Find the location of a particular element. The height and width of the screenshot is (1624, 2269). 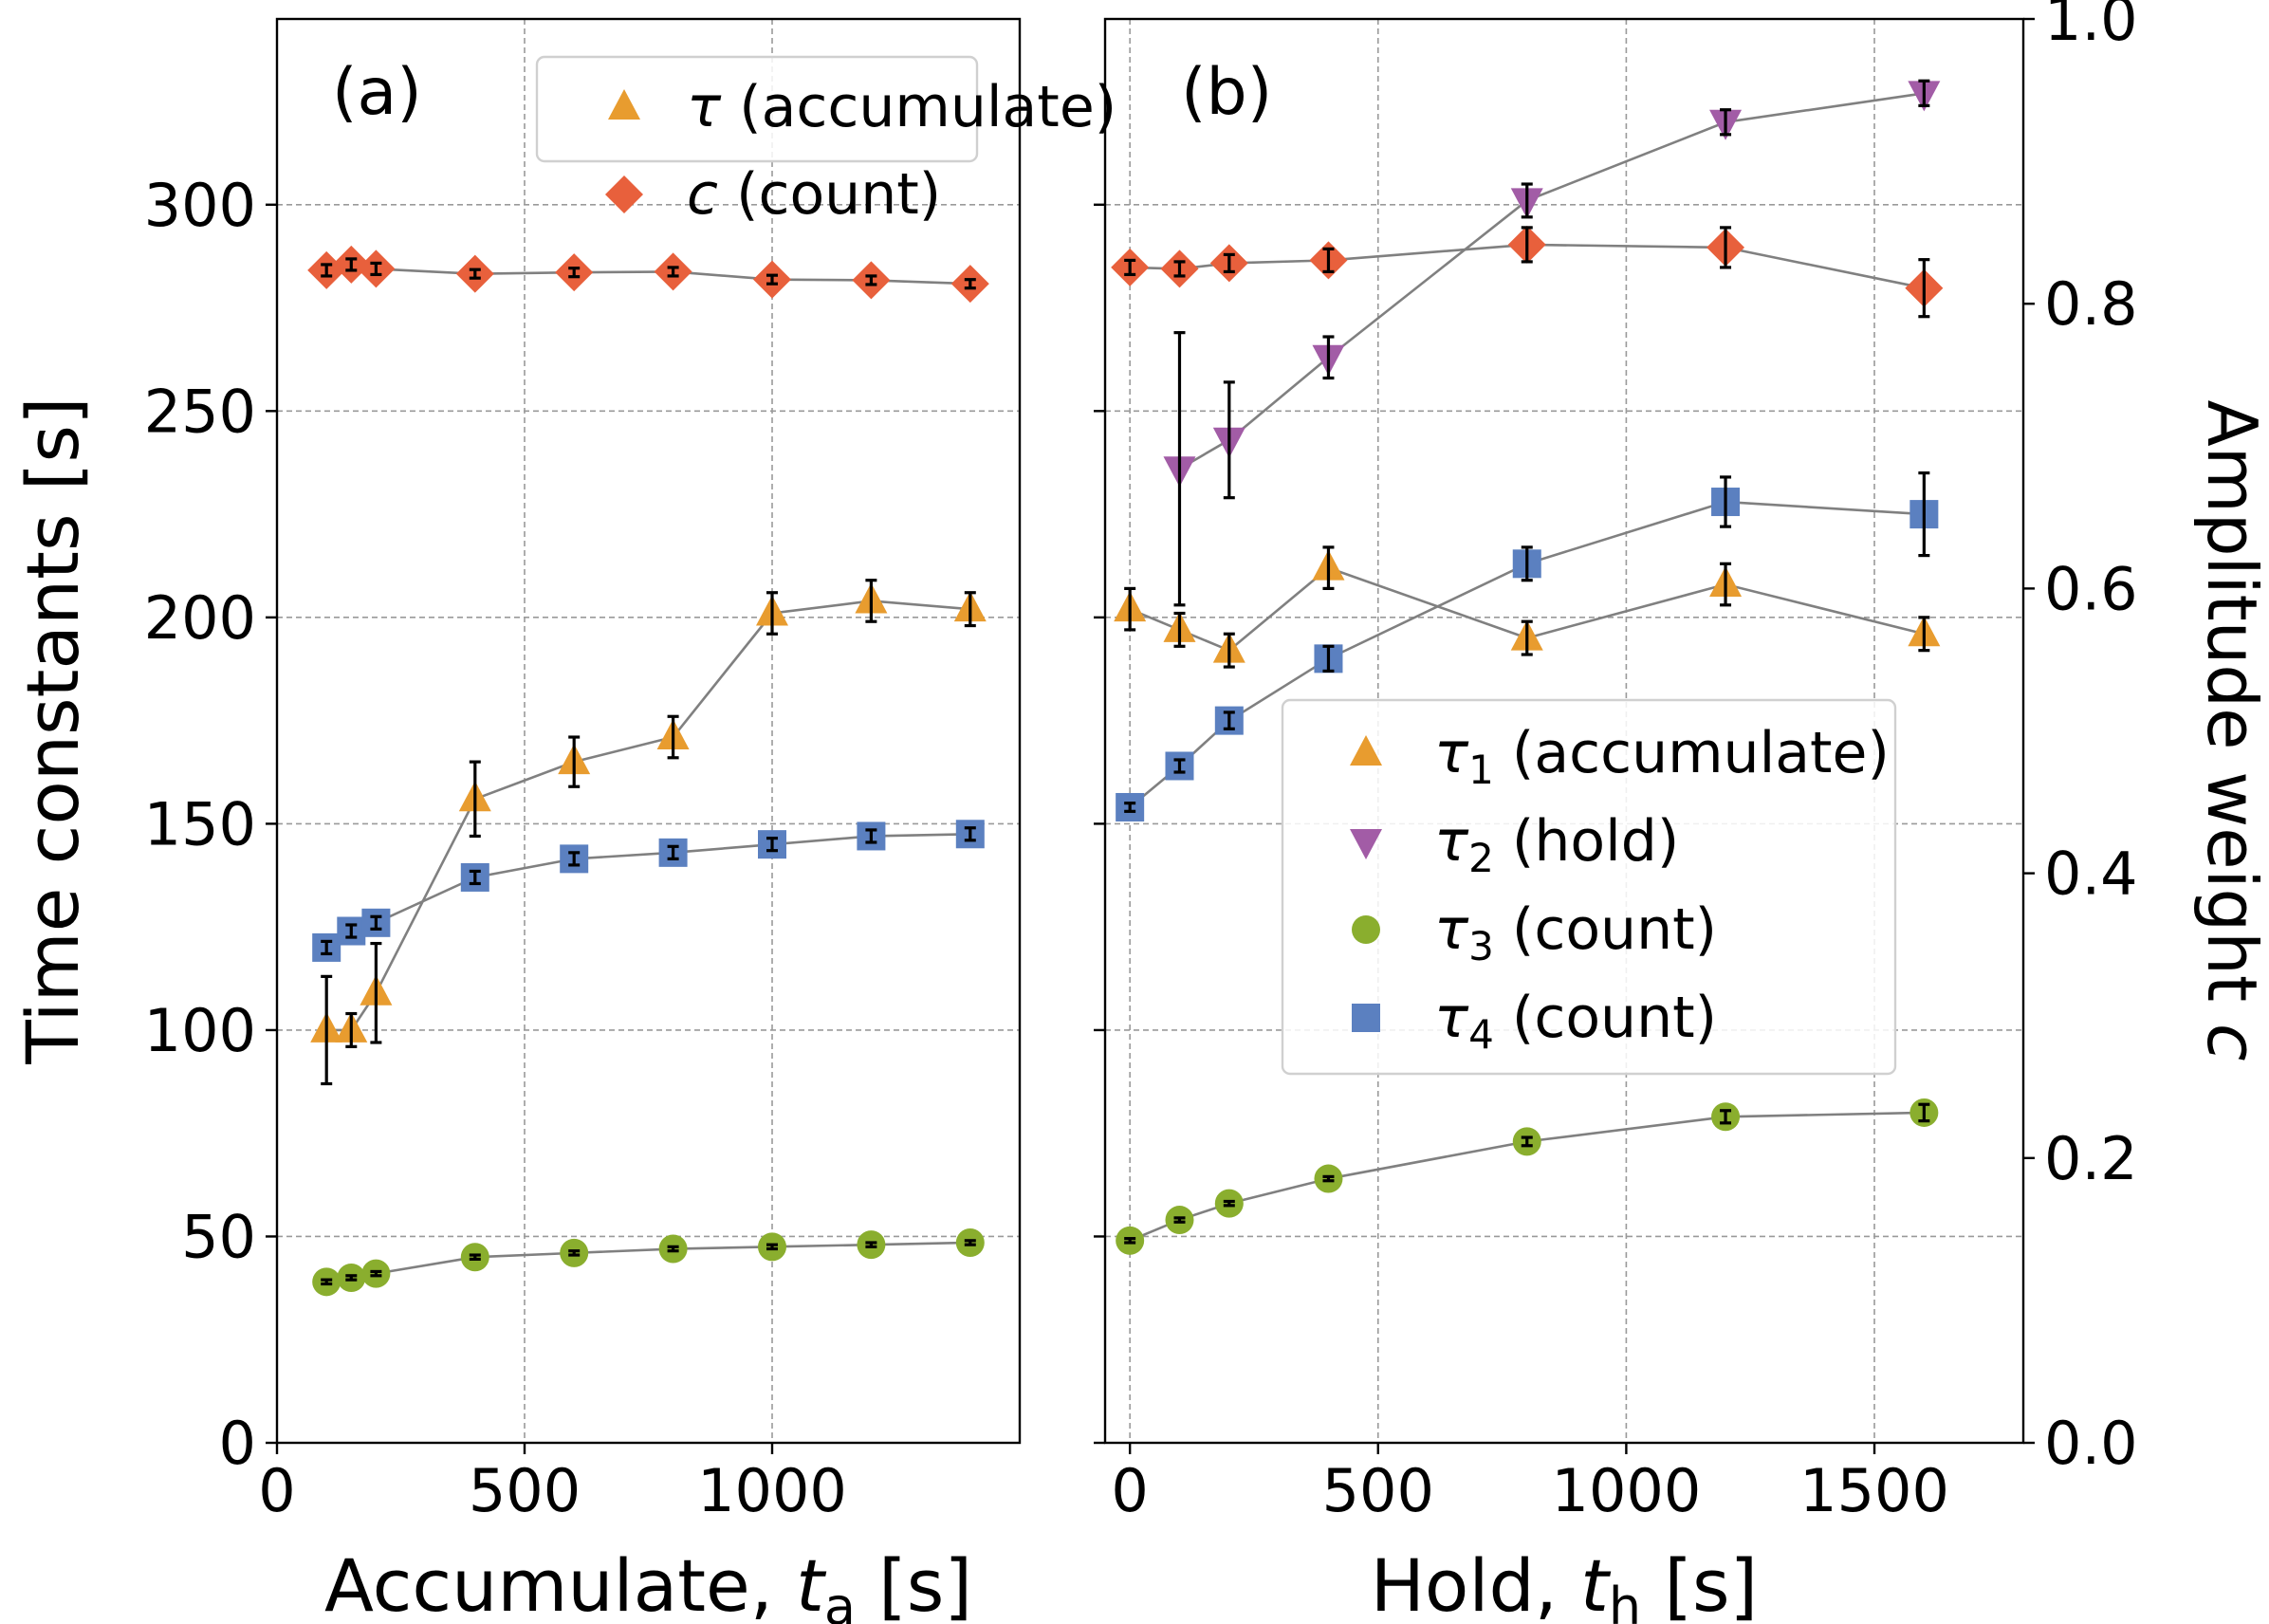

legend-label-tau2: τ2 (hold) is located at coordinates (1556, 845).